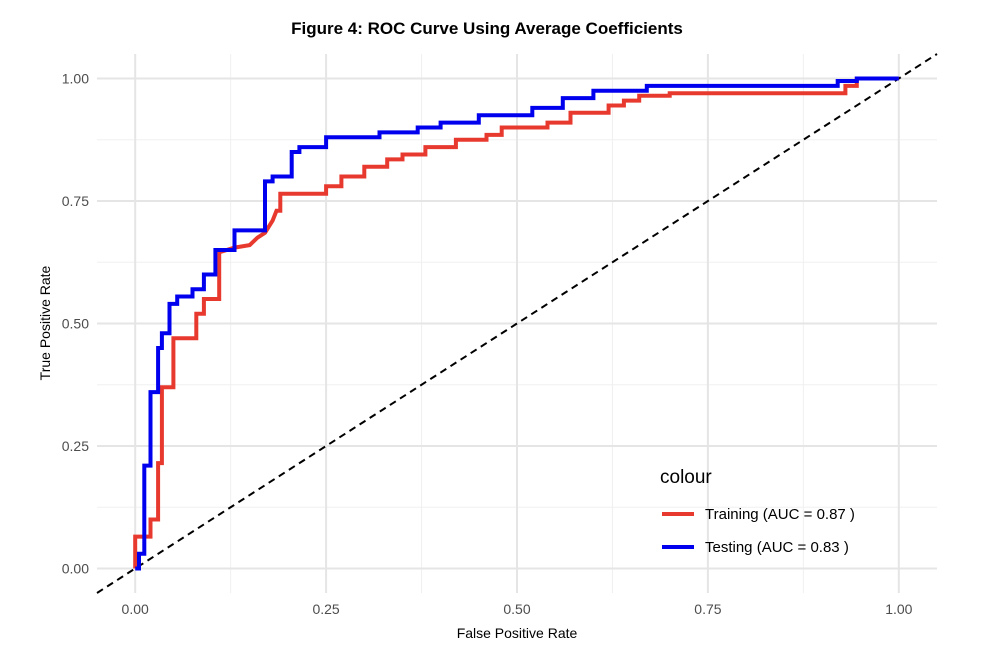  I want to click on y-tick-label: 0.50, so click(75, 324).